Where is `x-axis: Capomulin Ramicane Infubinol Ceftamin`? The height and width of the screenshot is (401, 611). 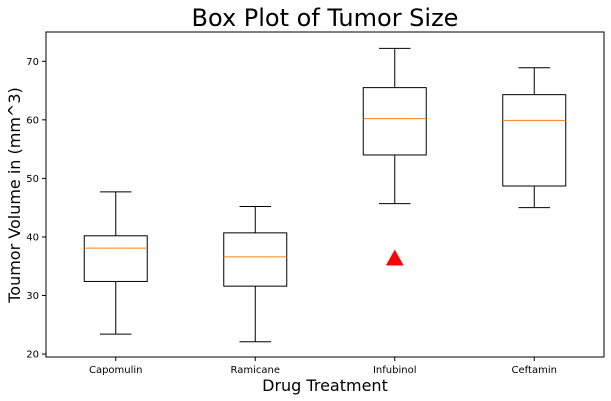
x-axis: Capomulin Ramicane Infubinol Ceftamin is located at coordinates (323, 366).